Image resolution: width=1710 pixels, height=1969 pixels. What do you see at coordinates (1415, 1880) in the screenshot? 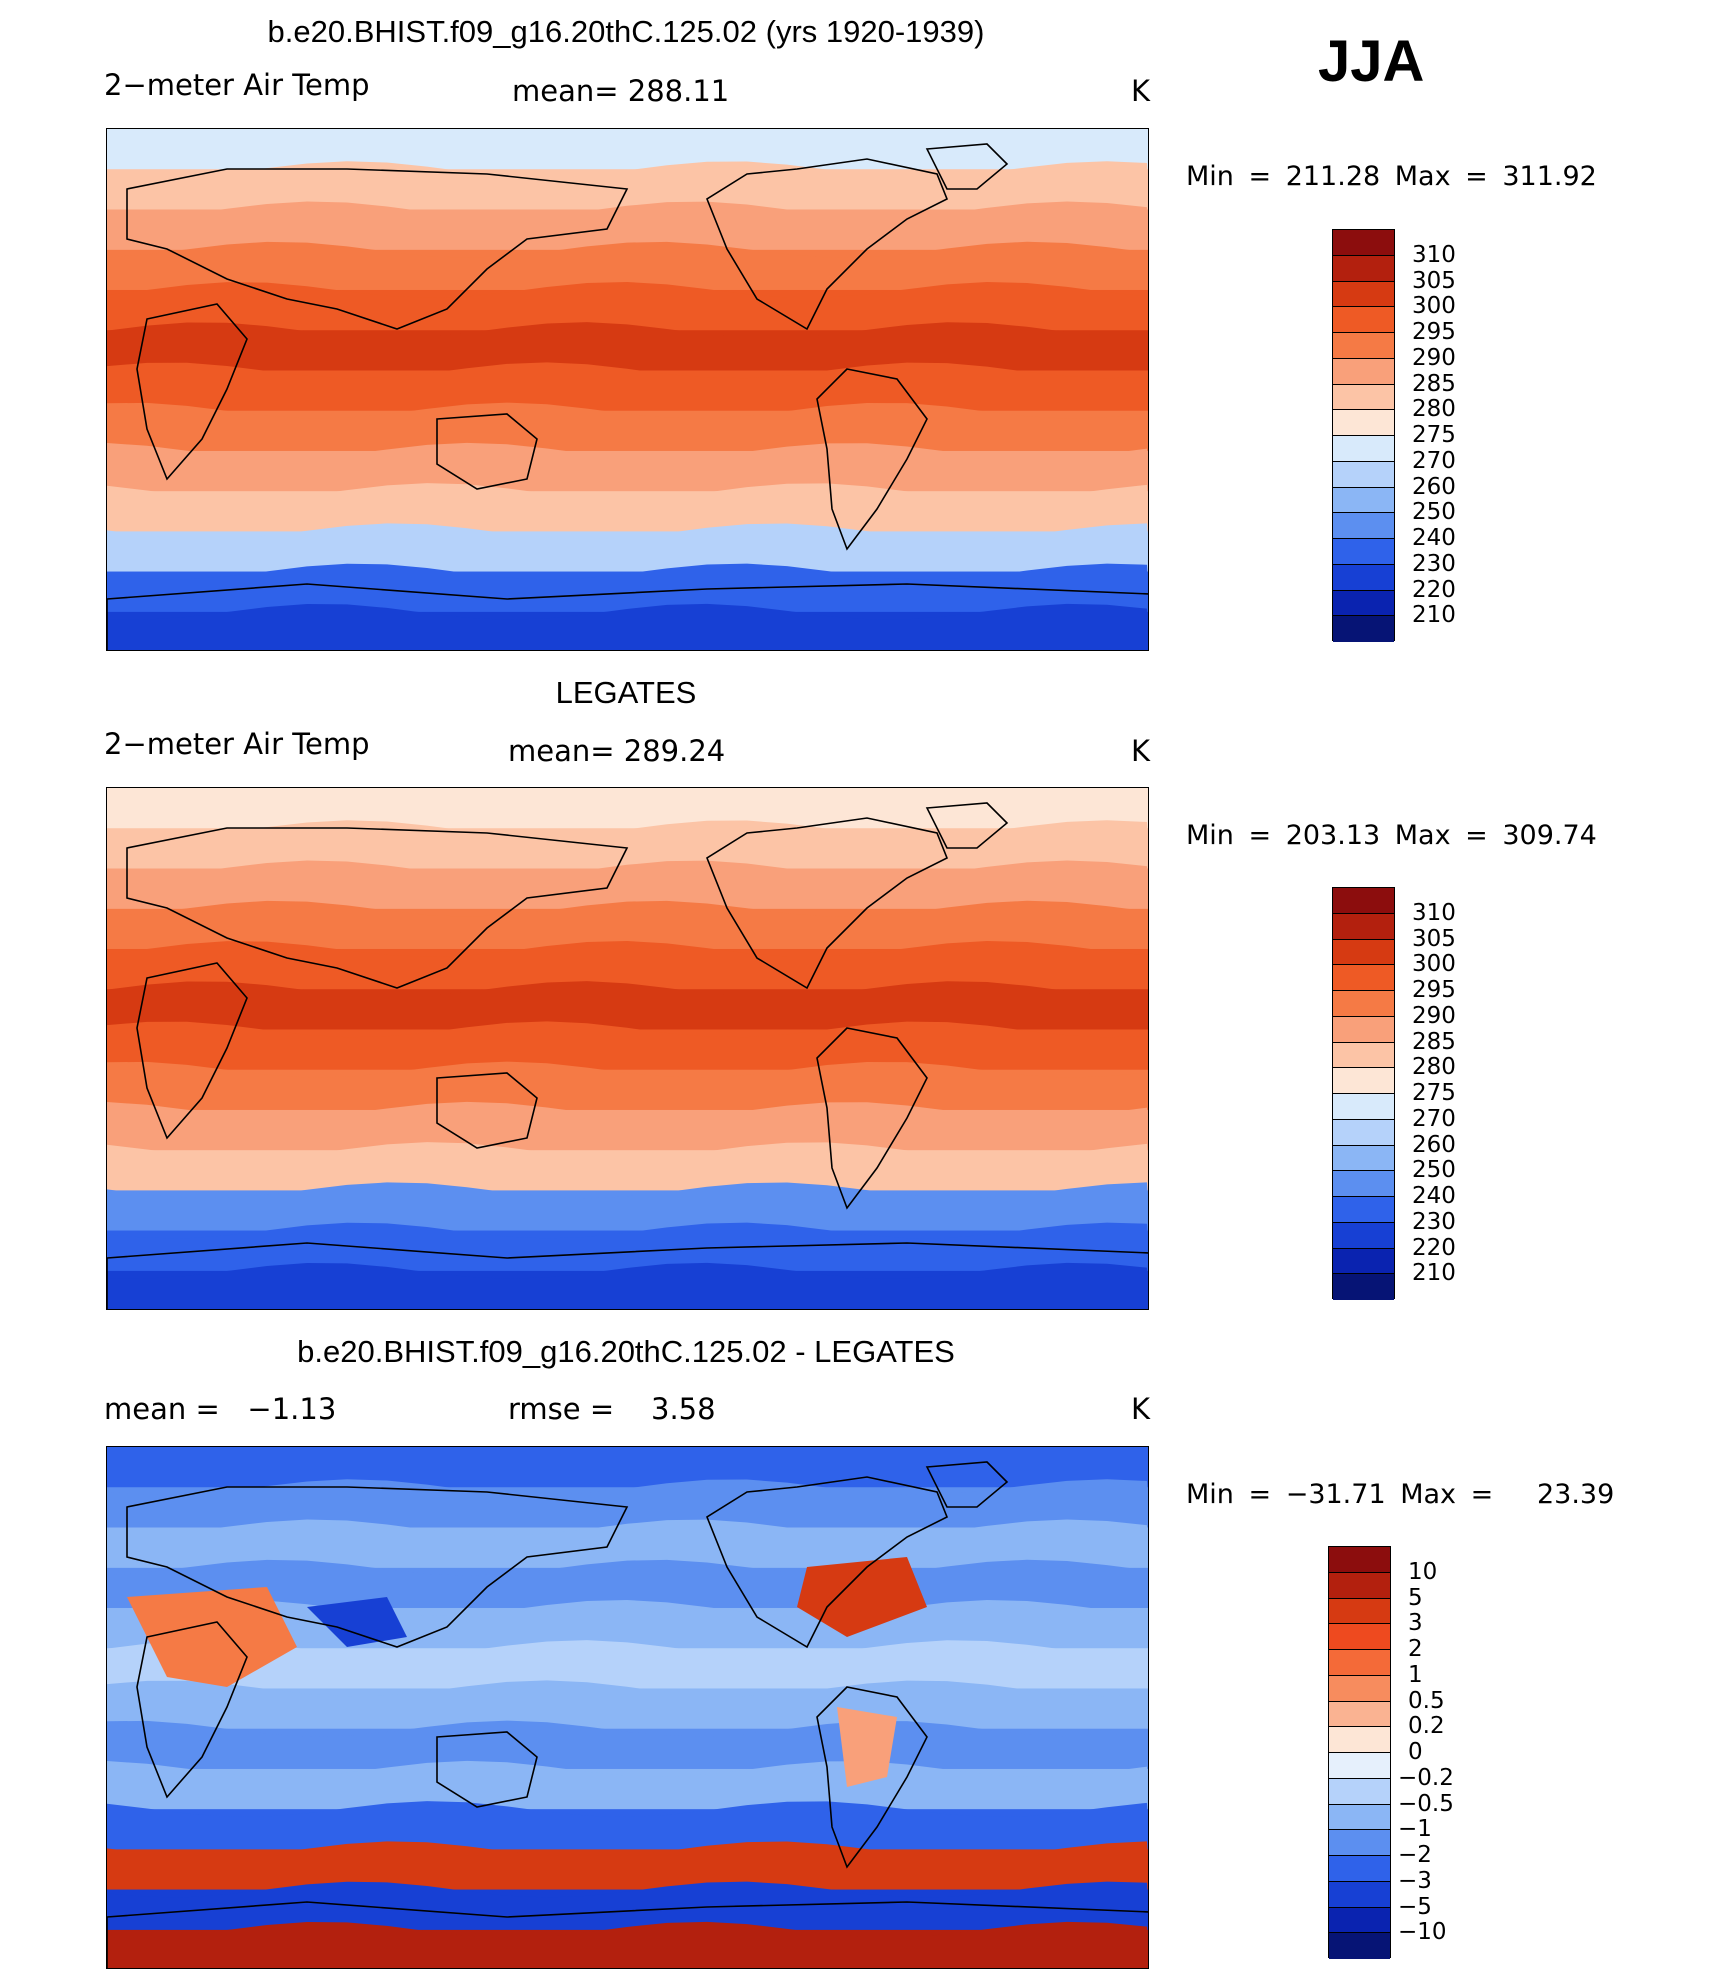
I see `colorbar-tick-label: −3` at bounding box center [1415, 1880].